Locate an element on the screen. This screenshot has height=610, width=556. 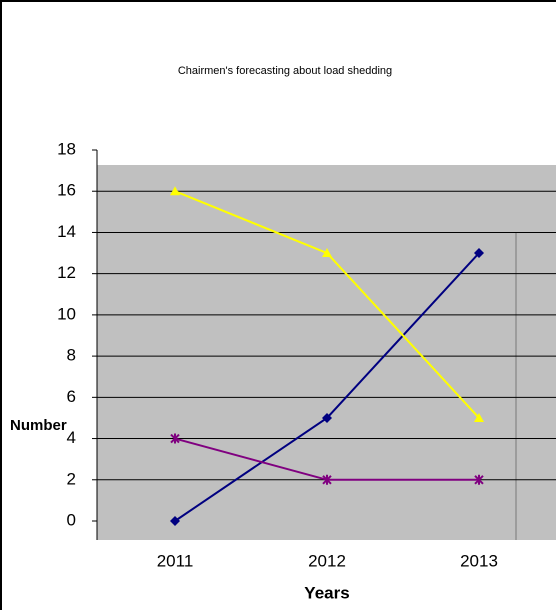
y-tick-label: 14 is located at coordinates (66, 231).